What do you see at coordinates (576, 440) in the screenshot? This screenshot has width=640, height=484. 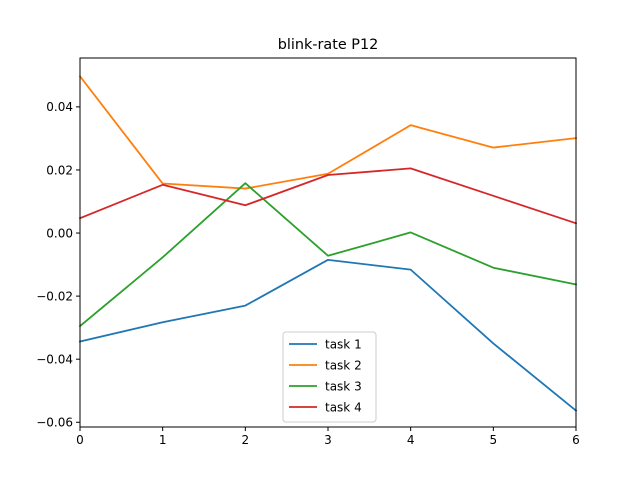 I see `x-tick-label: 6` at bounding box center [576, 440].